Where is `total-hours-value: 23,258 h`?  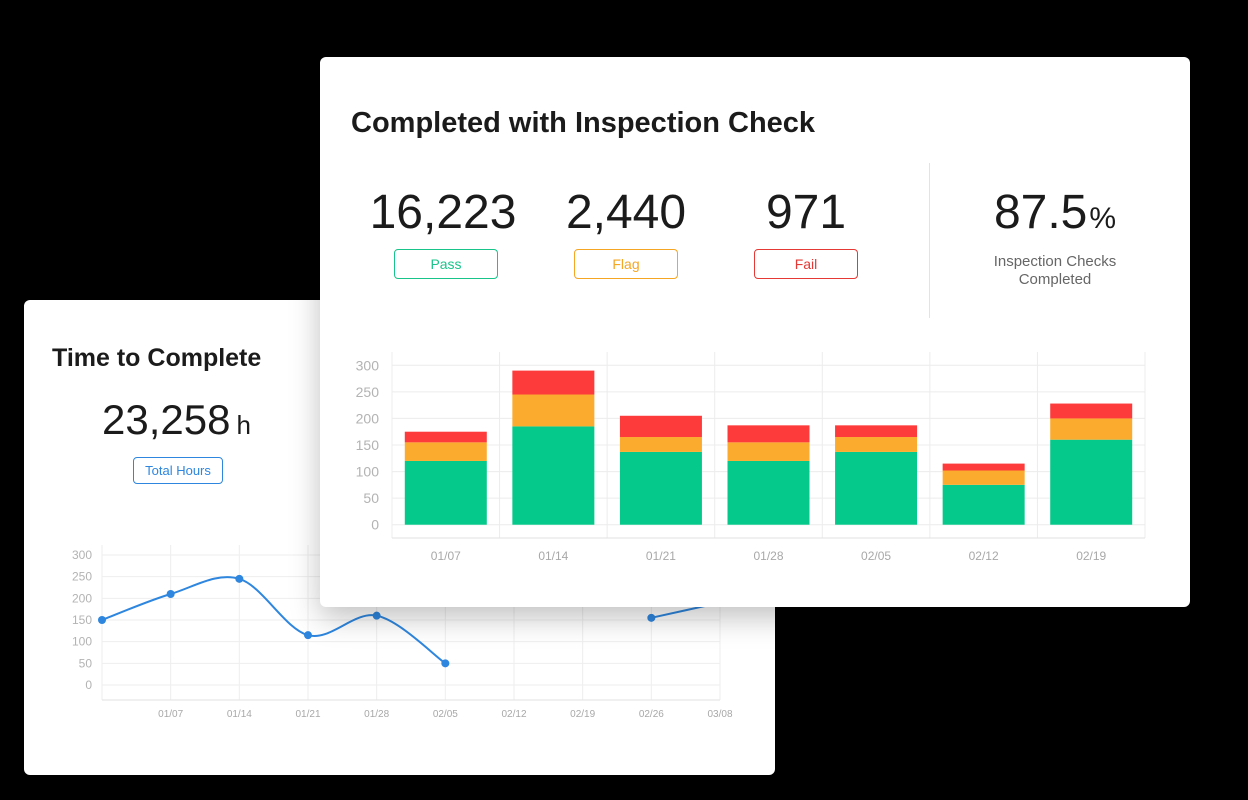
total-hours-value: 23,258 h is located at coordinates (176, 420).